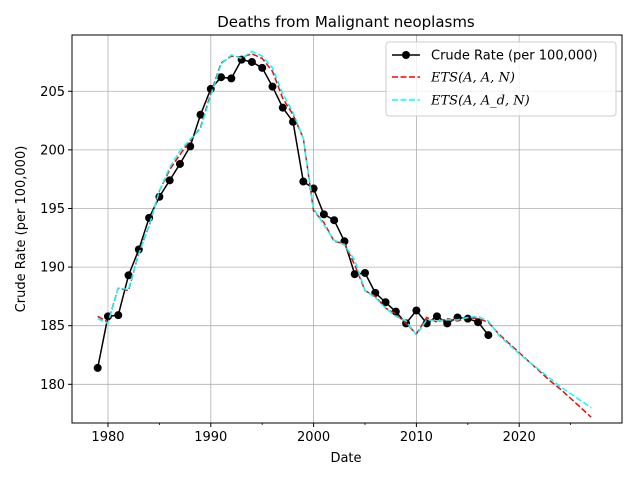 Image resolution: width=640 pixels, height=480 pixels. I want to click on x-tick-label: 2010, so click(416, 437).